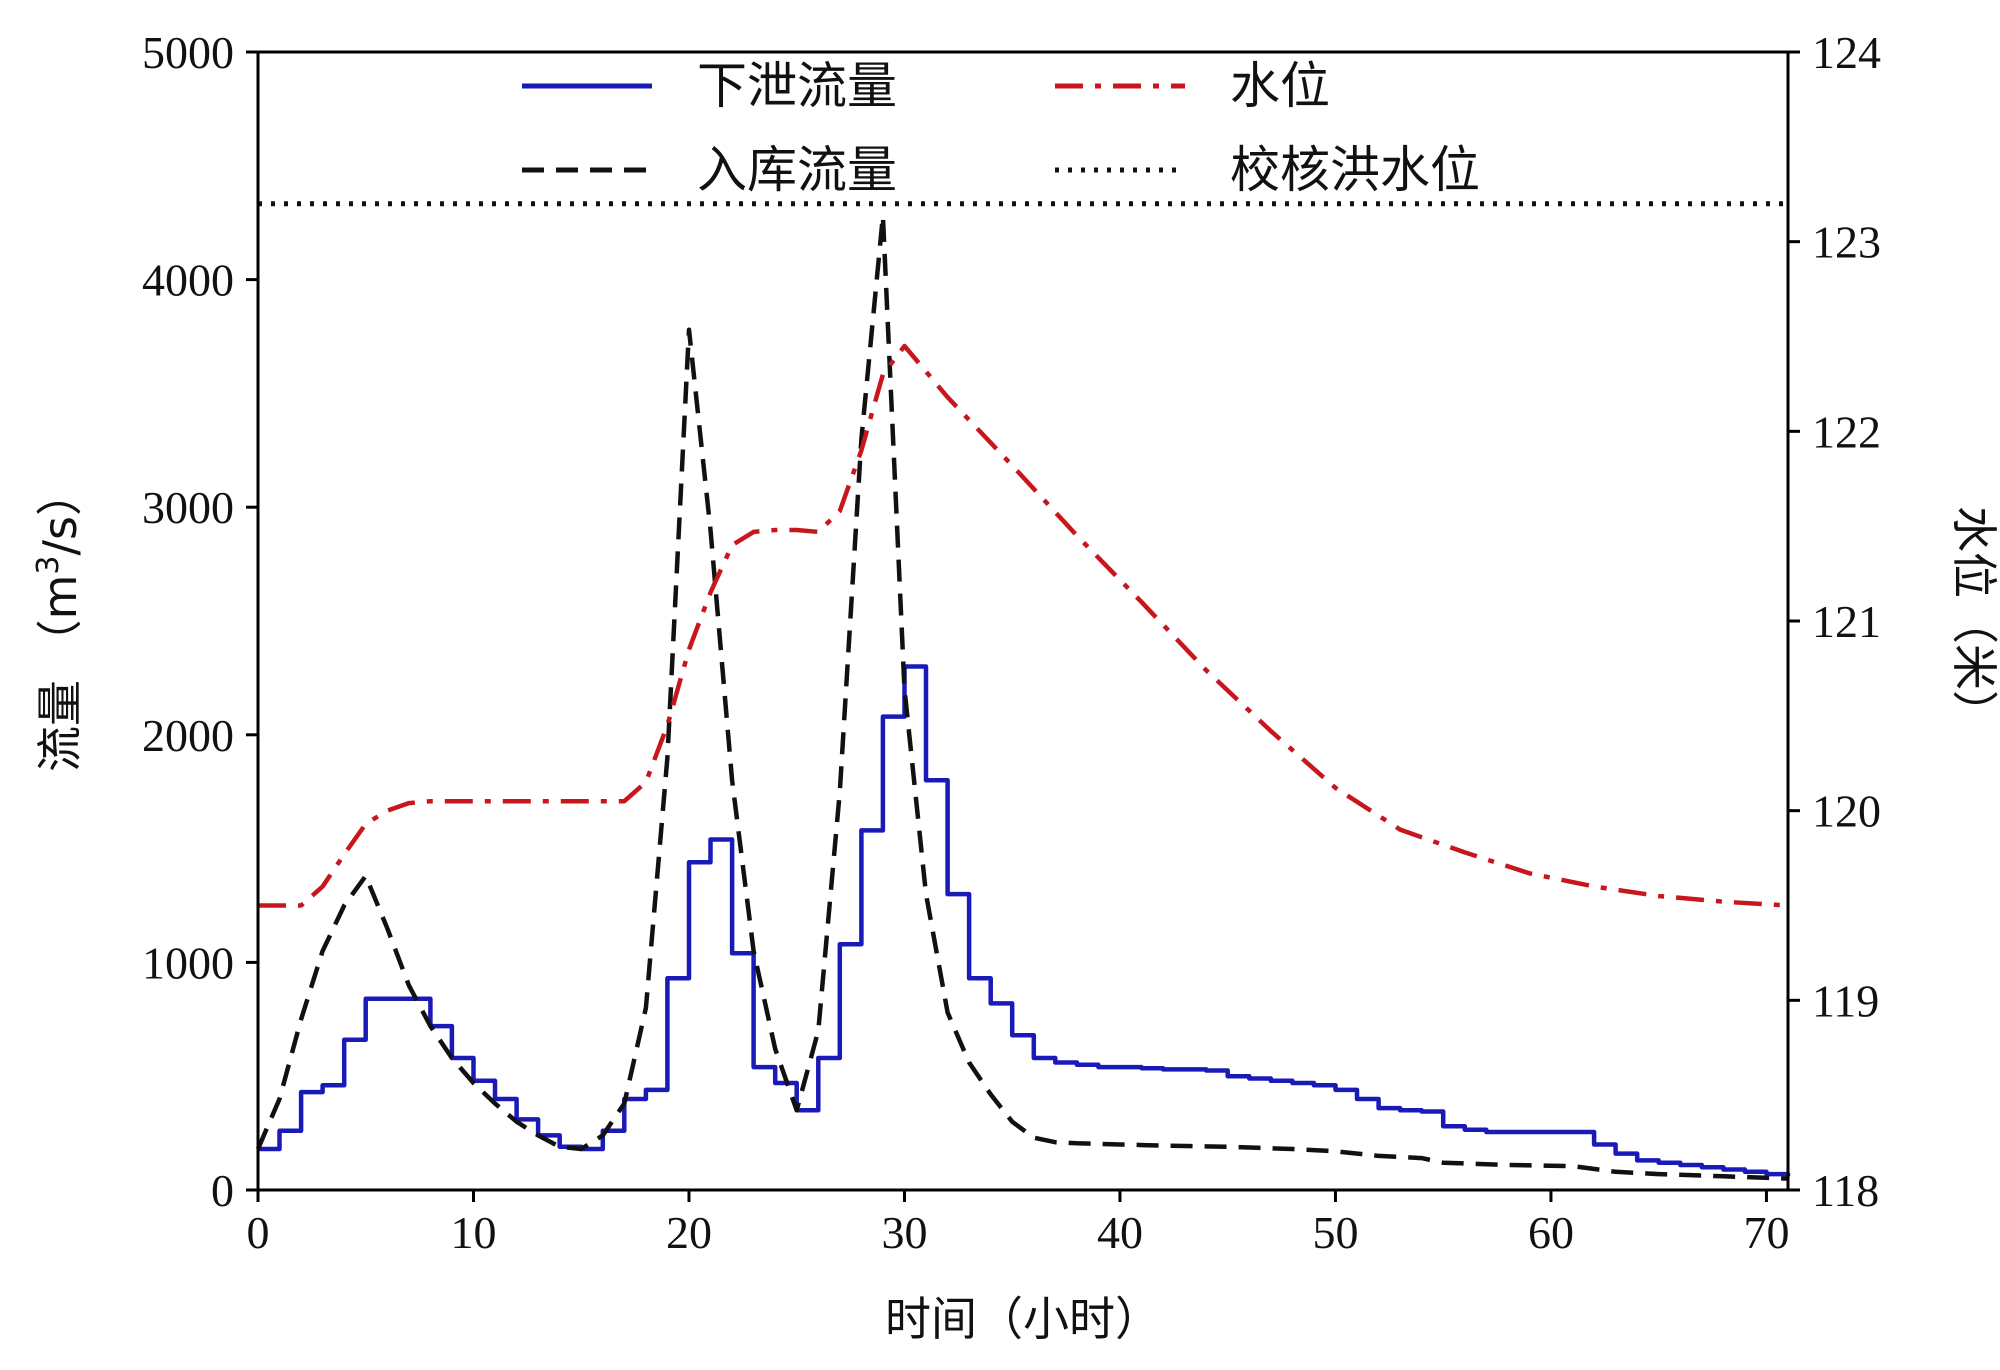  Describe the element at coordinates (1023, 1319) in the screenshot. I see `x-axis-label: 时间（小时）` at that location.